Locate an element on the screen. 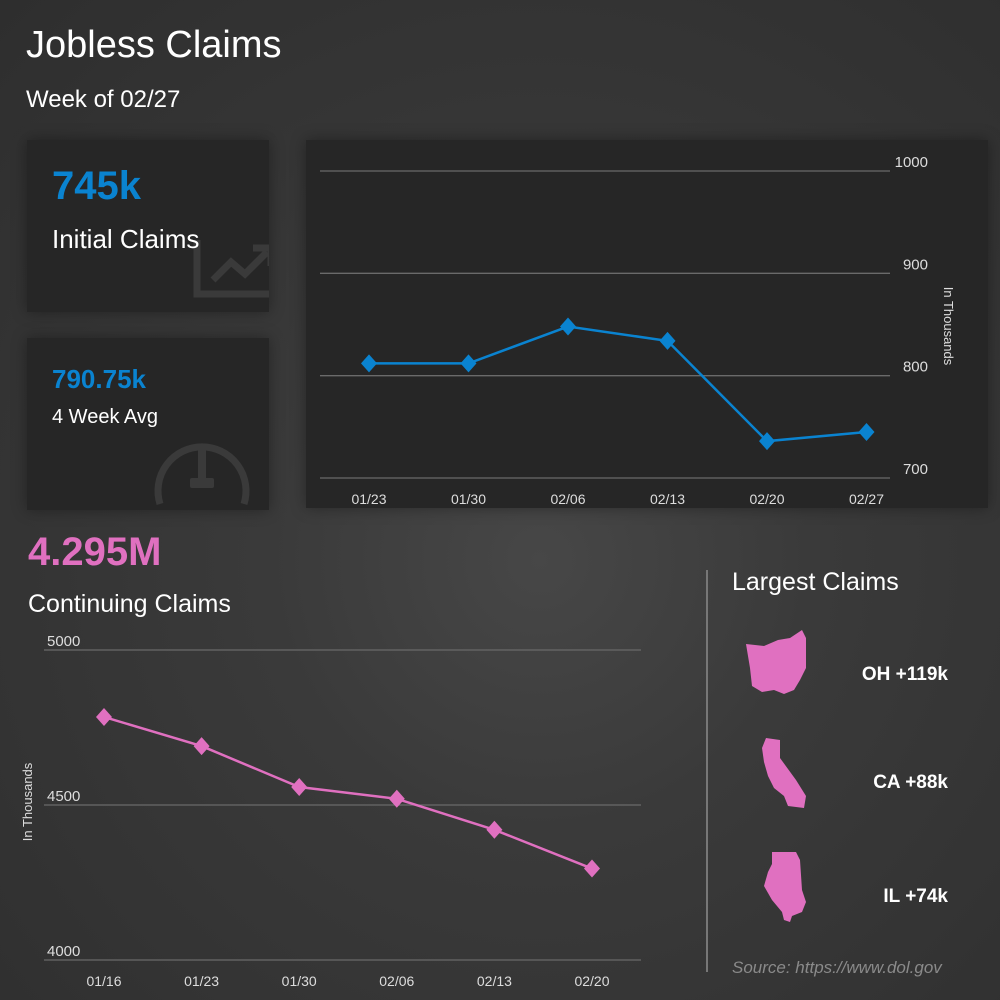 The width and height of the screenshot is (1000, 1000). y-tick-label: 5000 is located at coordinates (63, 641).